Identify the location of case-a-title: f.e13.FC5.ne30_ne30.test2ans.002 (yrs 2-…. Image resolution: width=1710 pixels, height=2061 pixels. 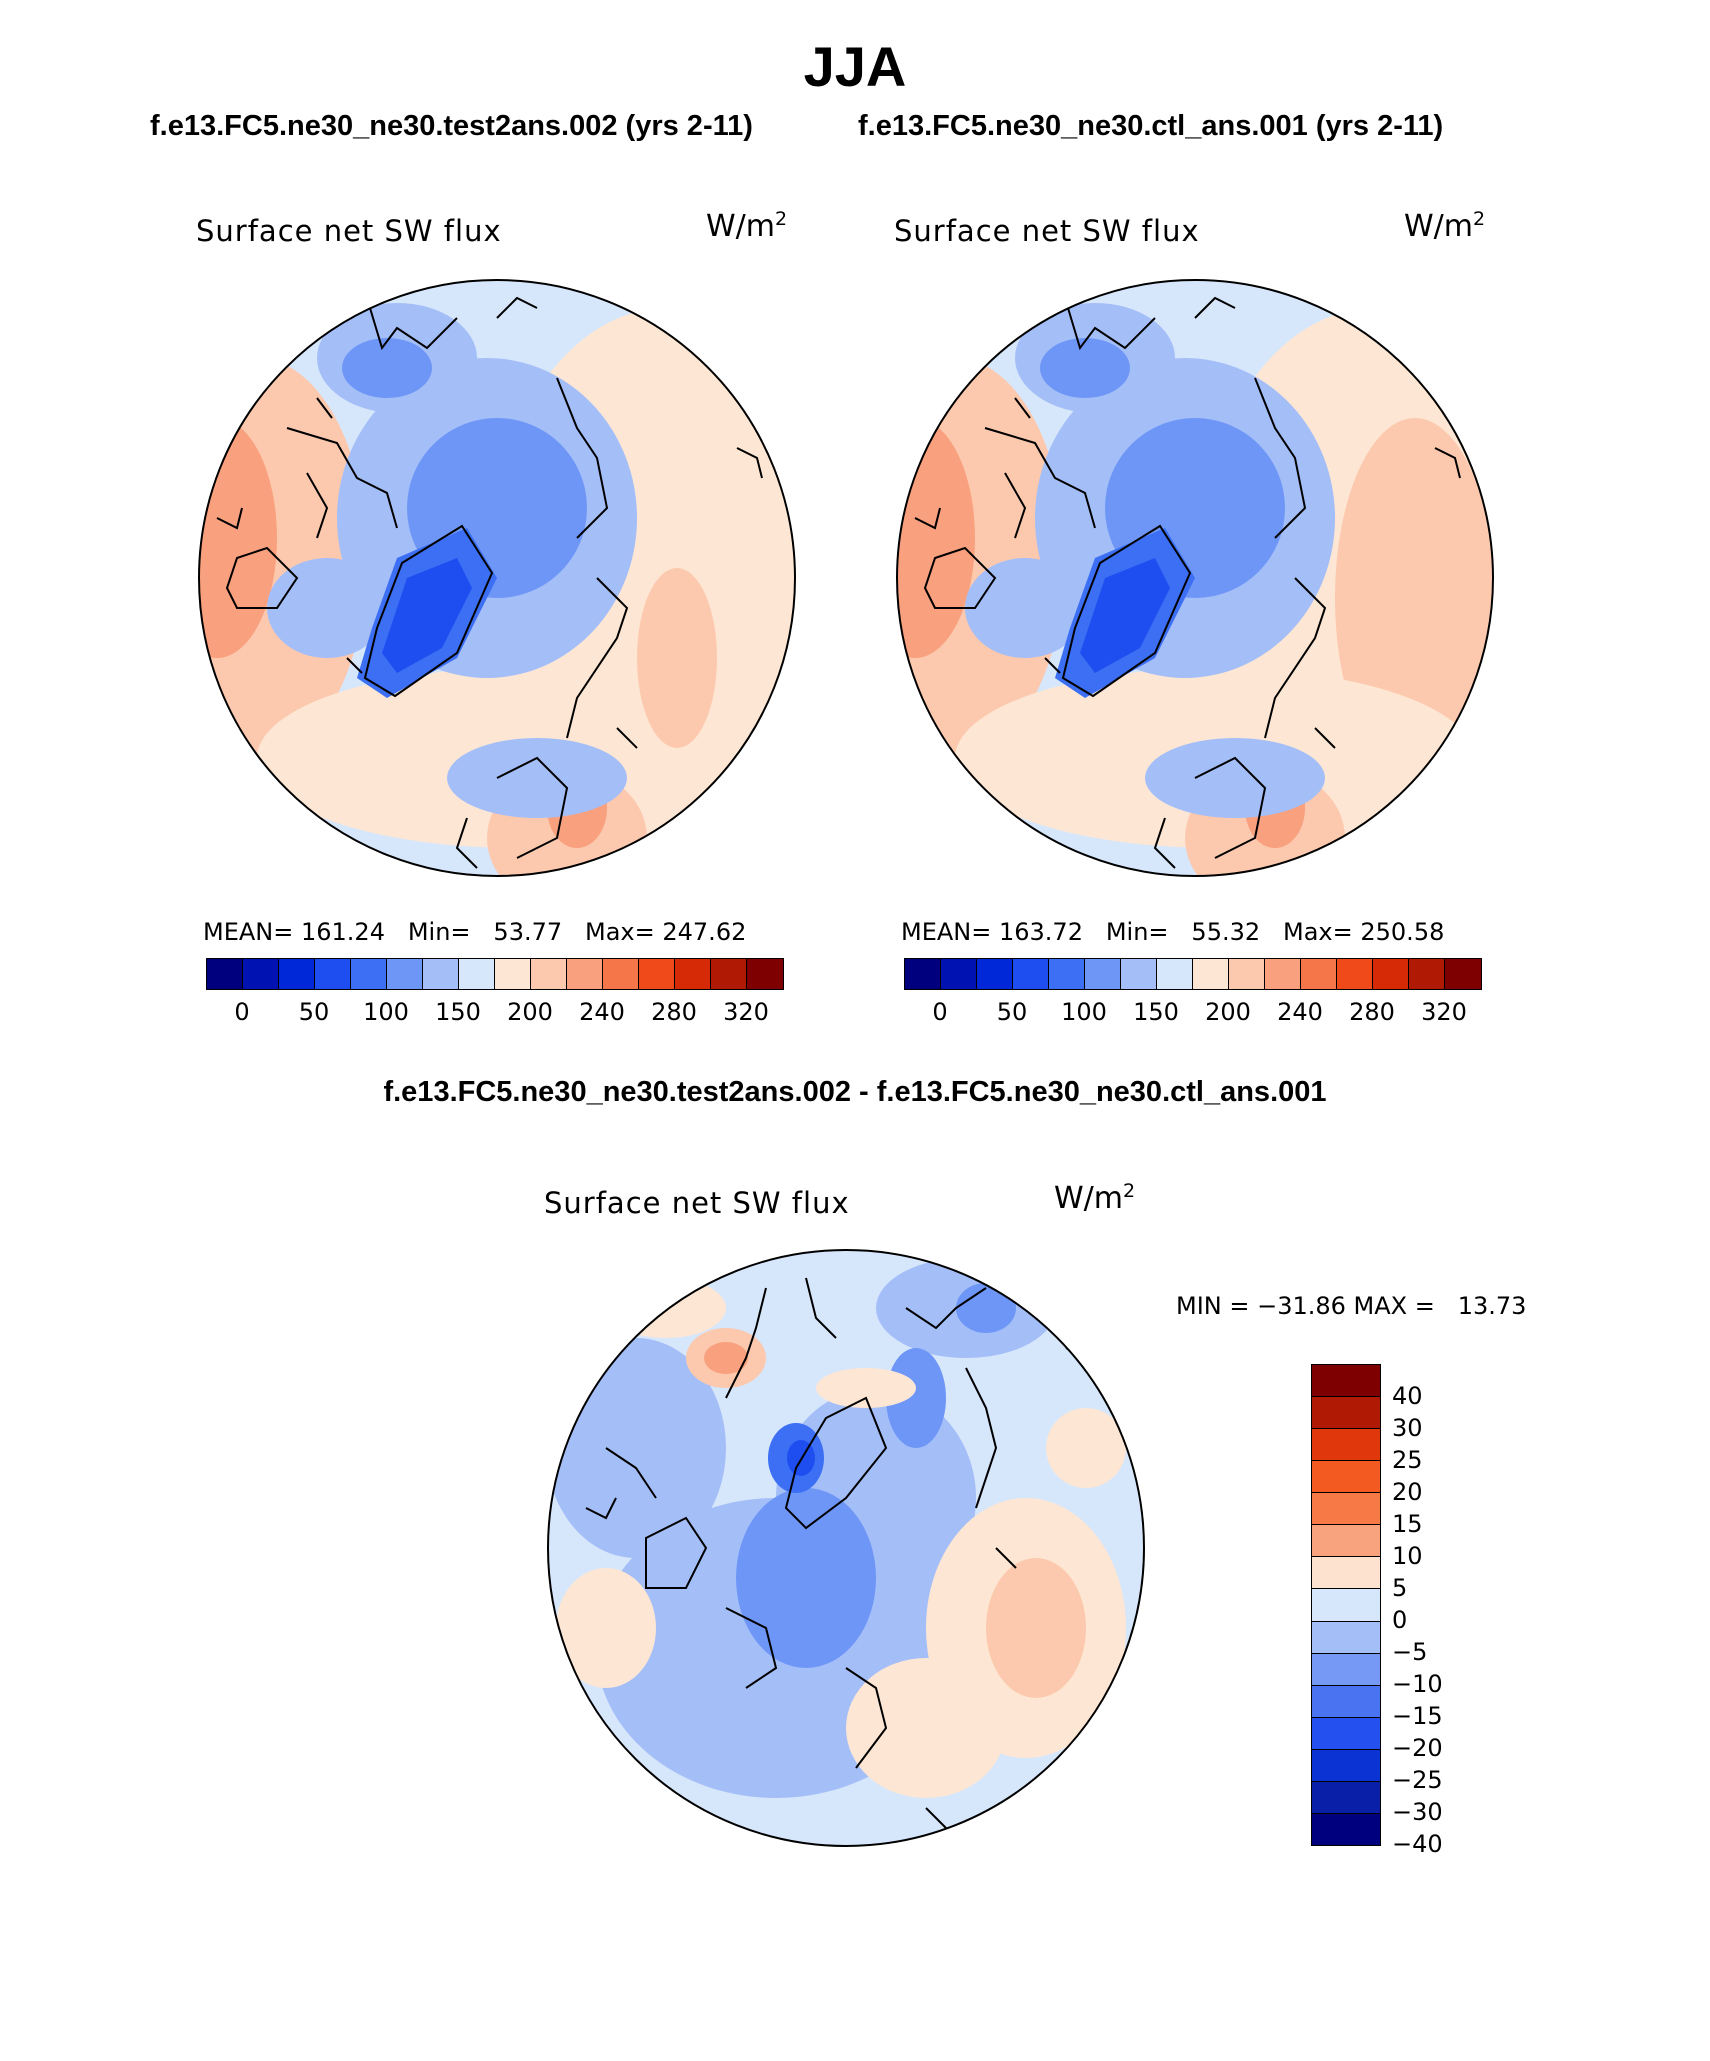
(451, 126).